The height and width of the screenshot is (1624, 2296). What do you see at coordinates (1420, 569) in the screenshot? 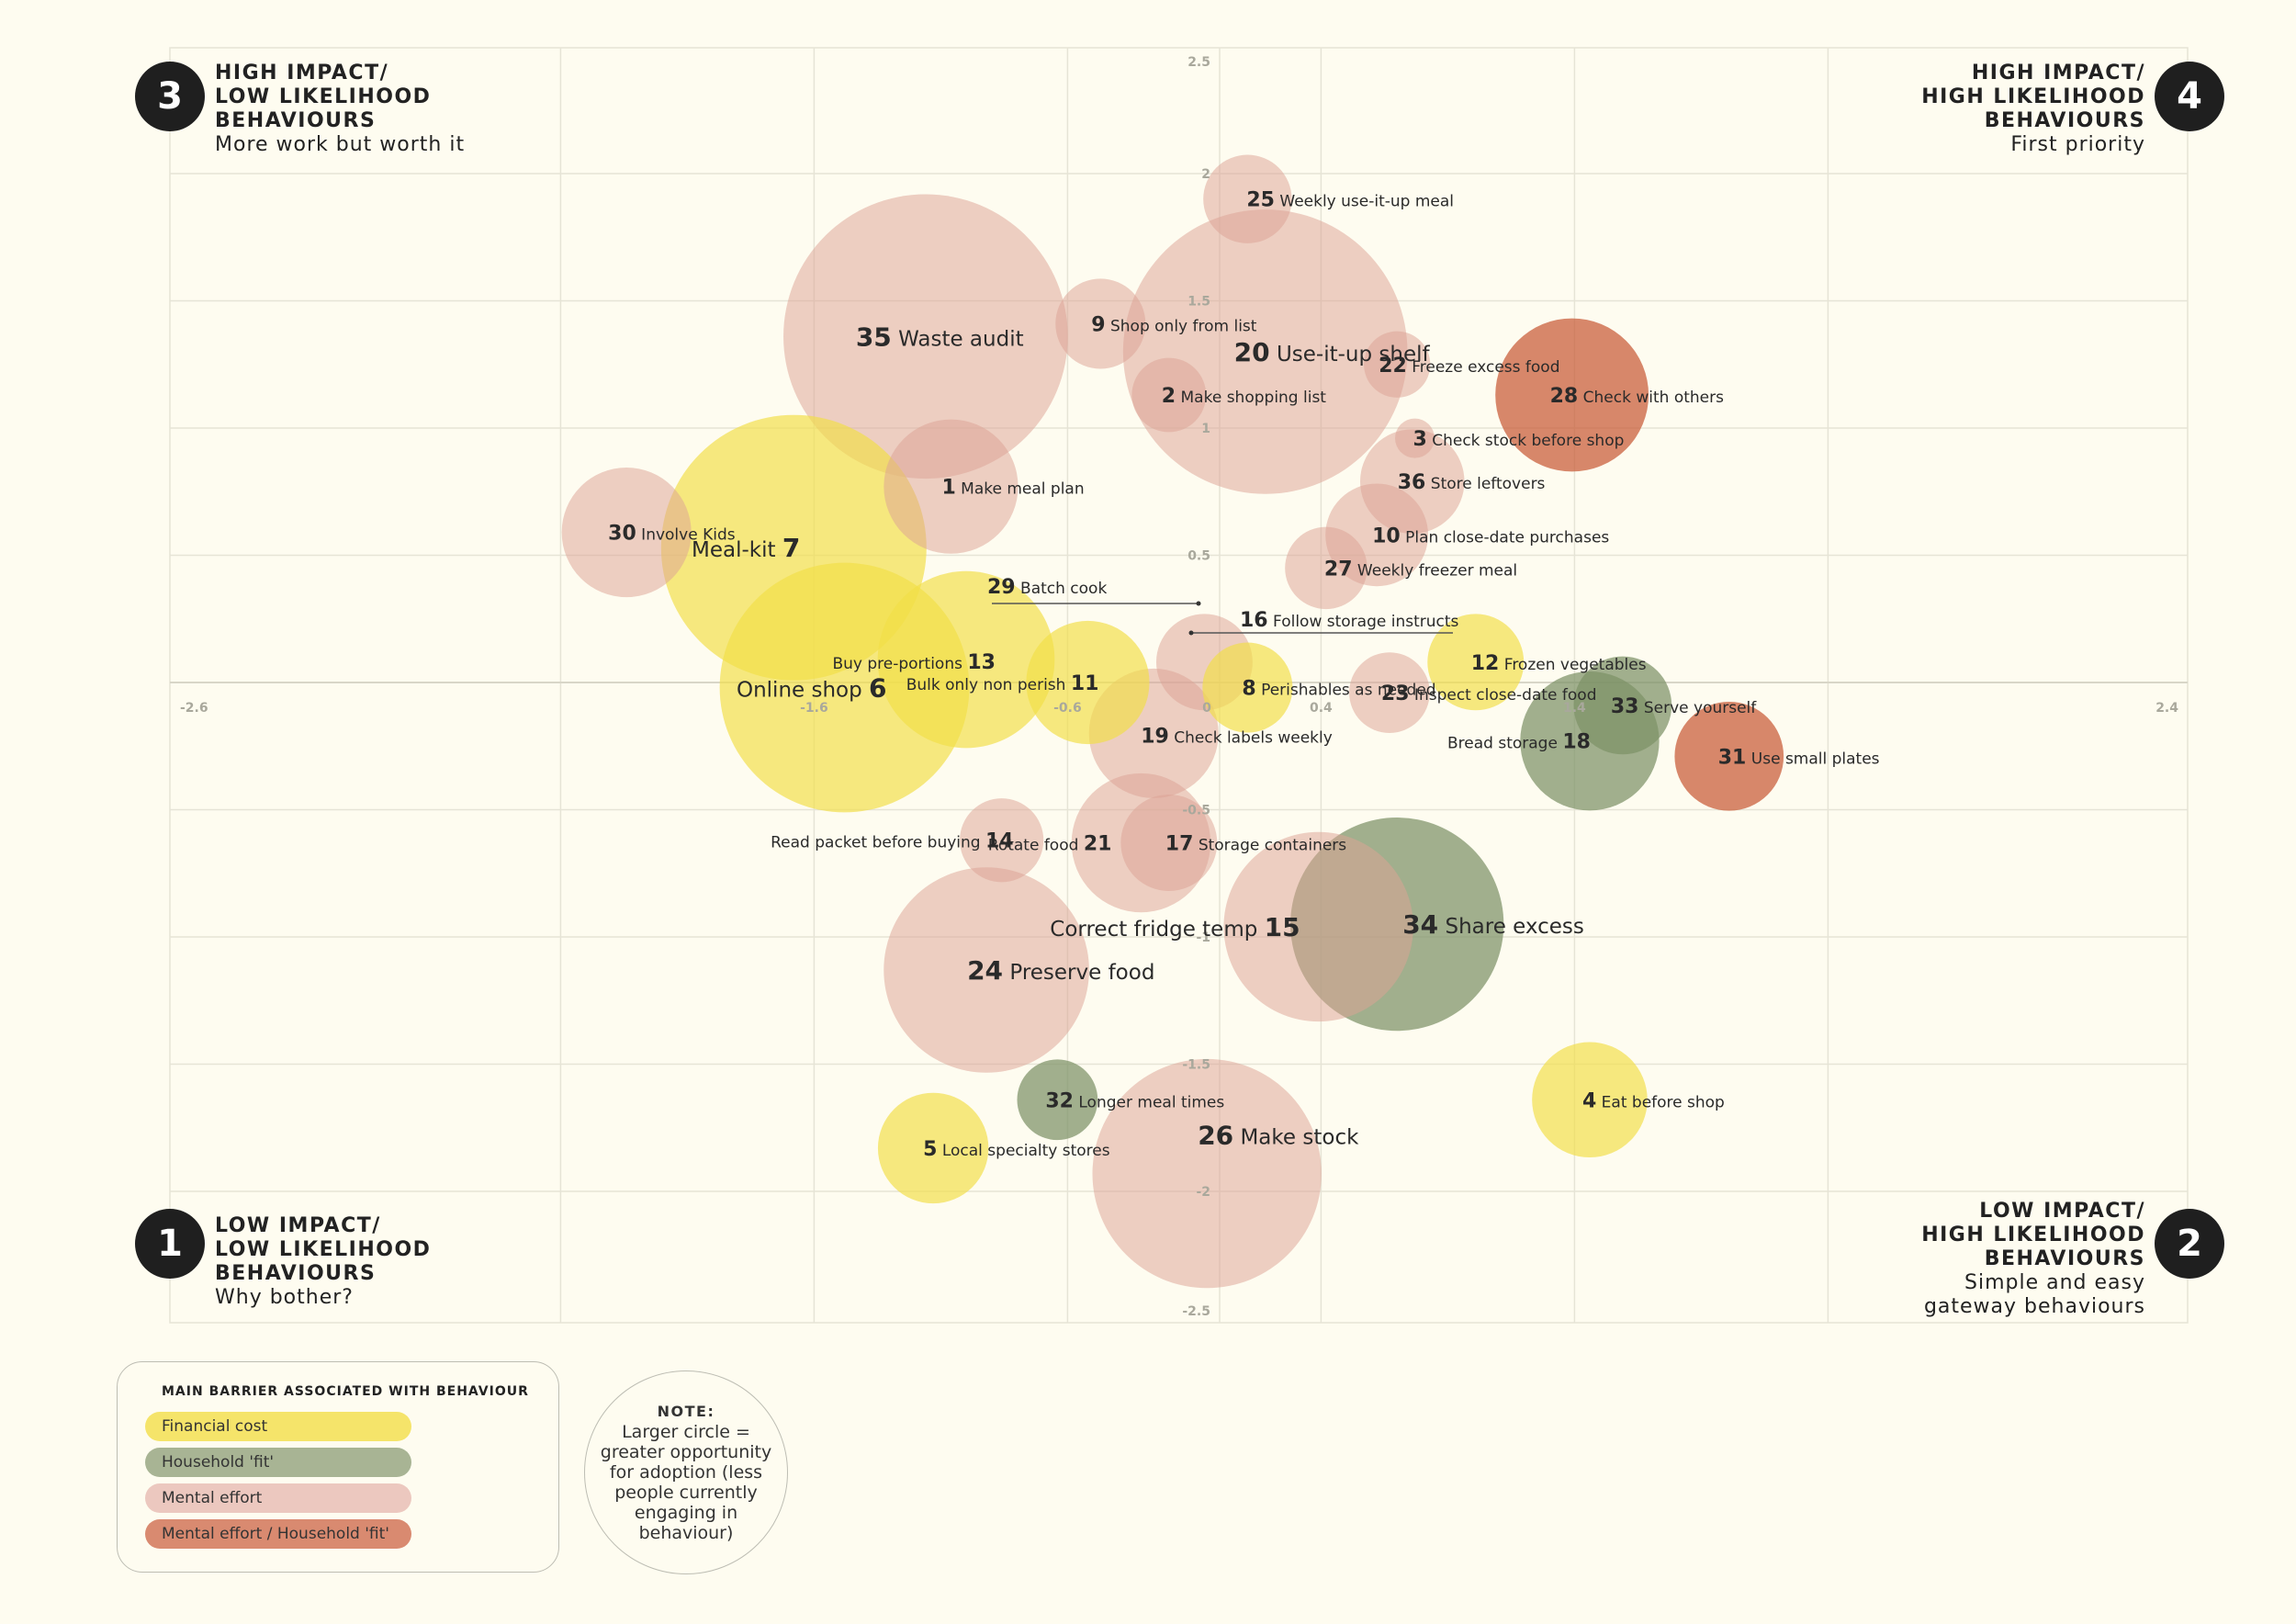
I see `bubble-label-27: 27 Weekly freezer meal` at bounding box center [1420, 569].